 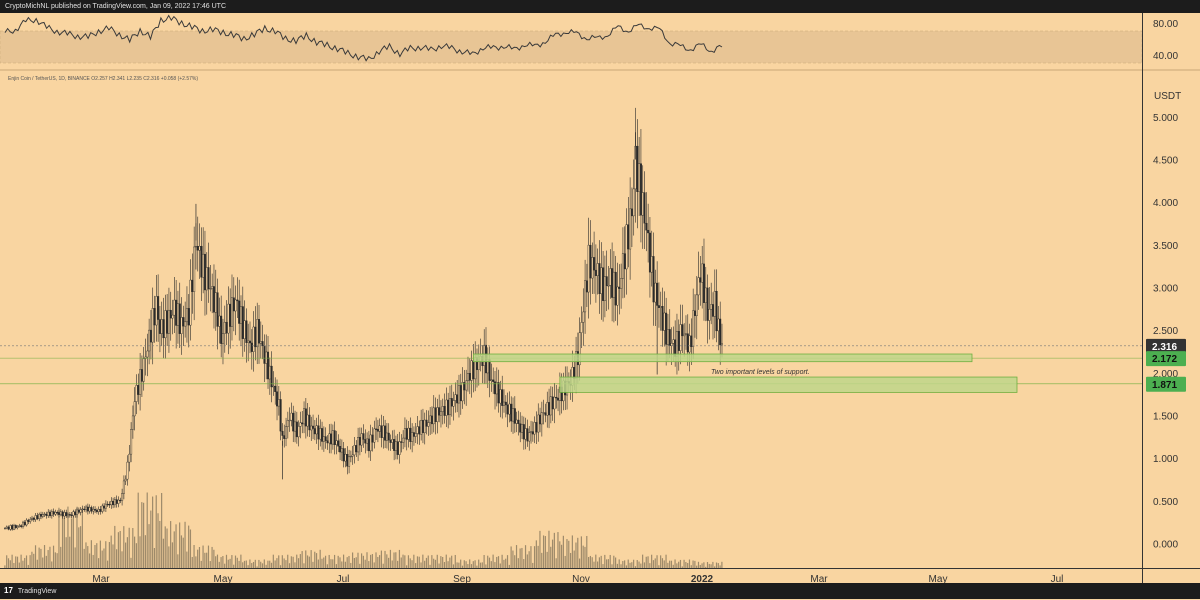 I want to click on price-axis-unit: USDT, so click(x=1167, y=96).